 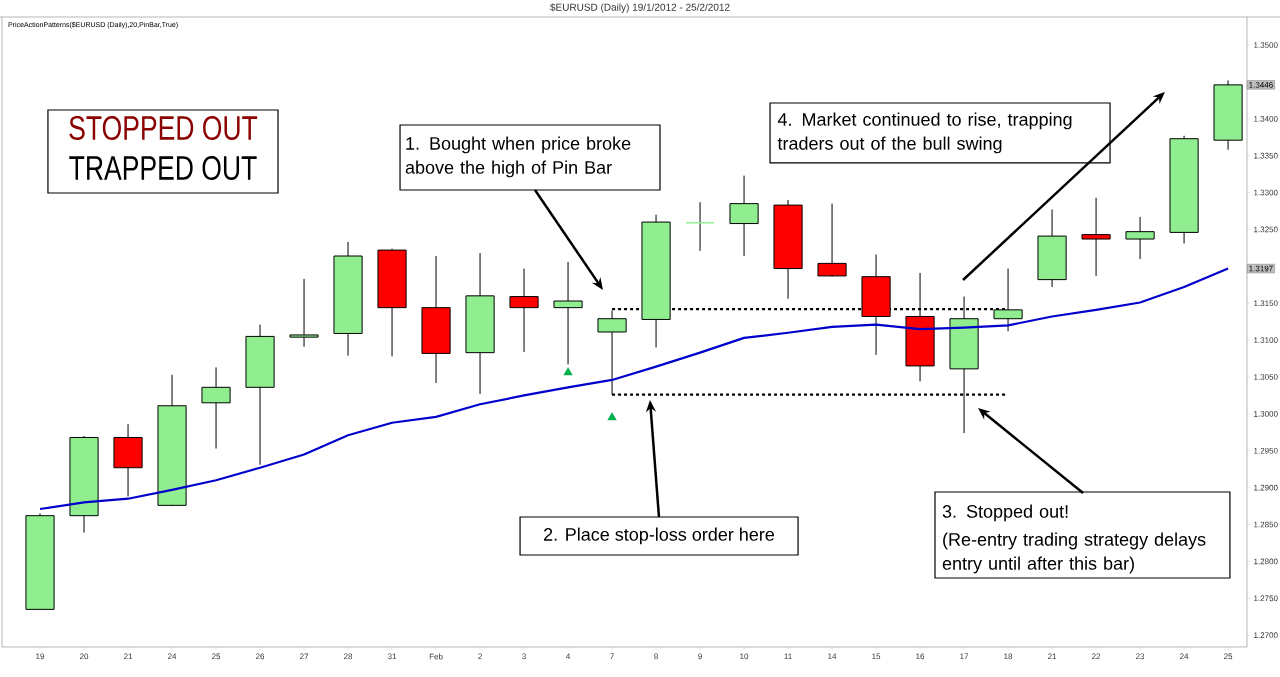 I want to click on x-tick-label: 15, so click(x=876, y=656).